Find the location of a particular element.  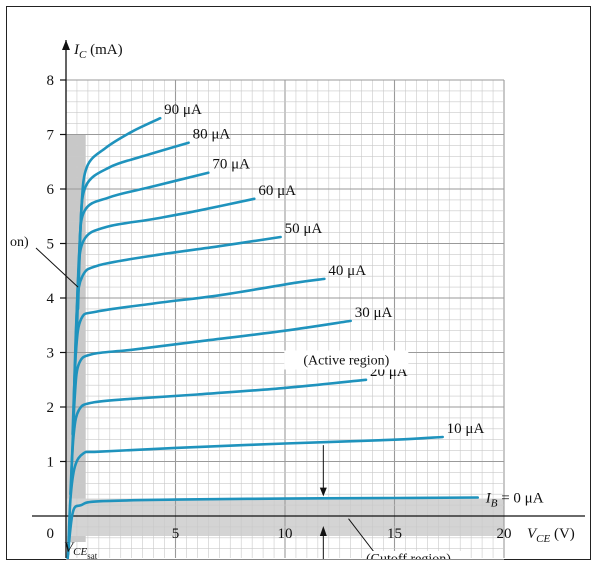

x-tick-label: 15 is located at coordinates (394, 534).